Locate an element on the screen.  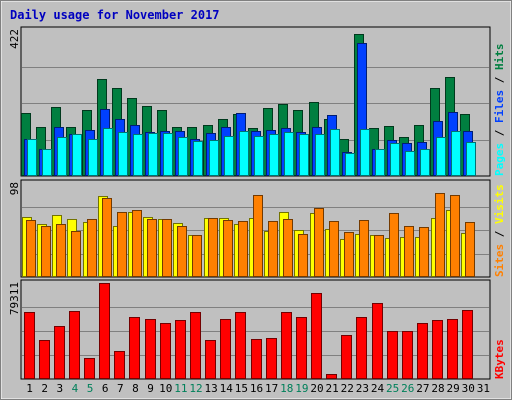
x-tick-label: 26 is located at coordinates (407, 388).